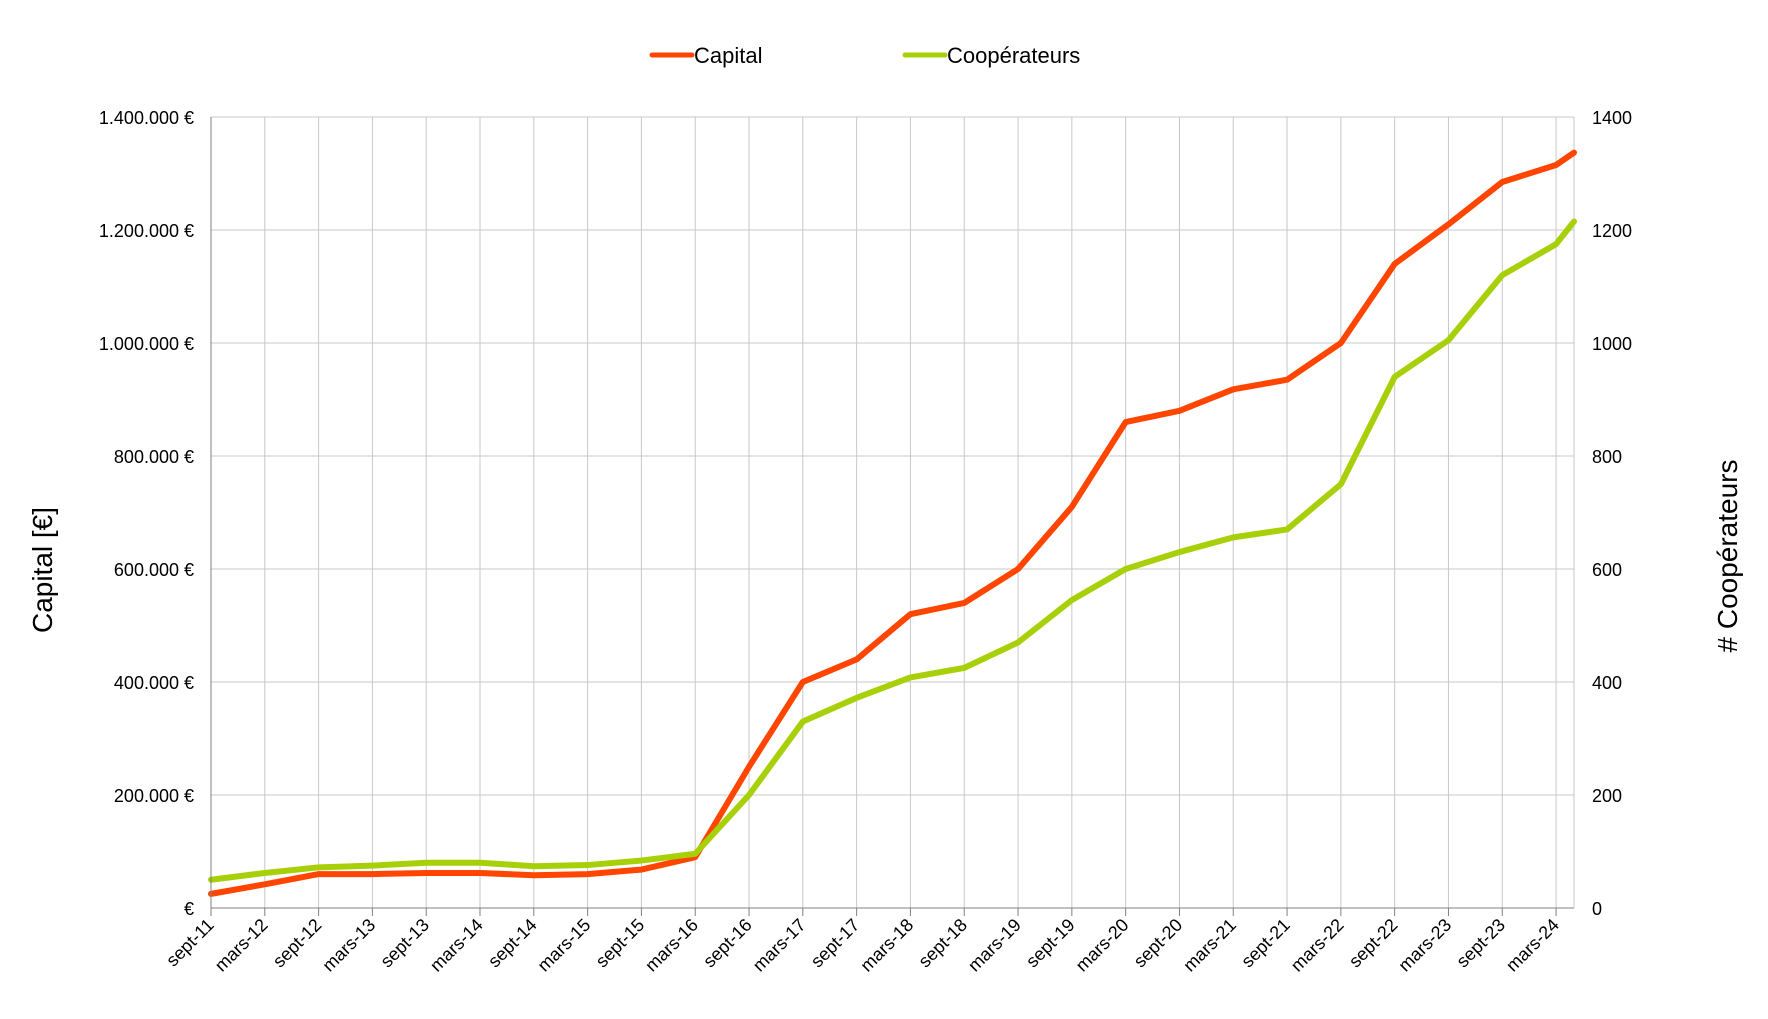 This screenshot has width=1768, height=1019. What do you see at coordinates (146, 118) in the screenshot?
I see `left-axis-tick-label: 1.400.000 €` at bounding box center [146, 118].